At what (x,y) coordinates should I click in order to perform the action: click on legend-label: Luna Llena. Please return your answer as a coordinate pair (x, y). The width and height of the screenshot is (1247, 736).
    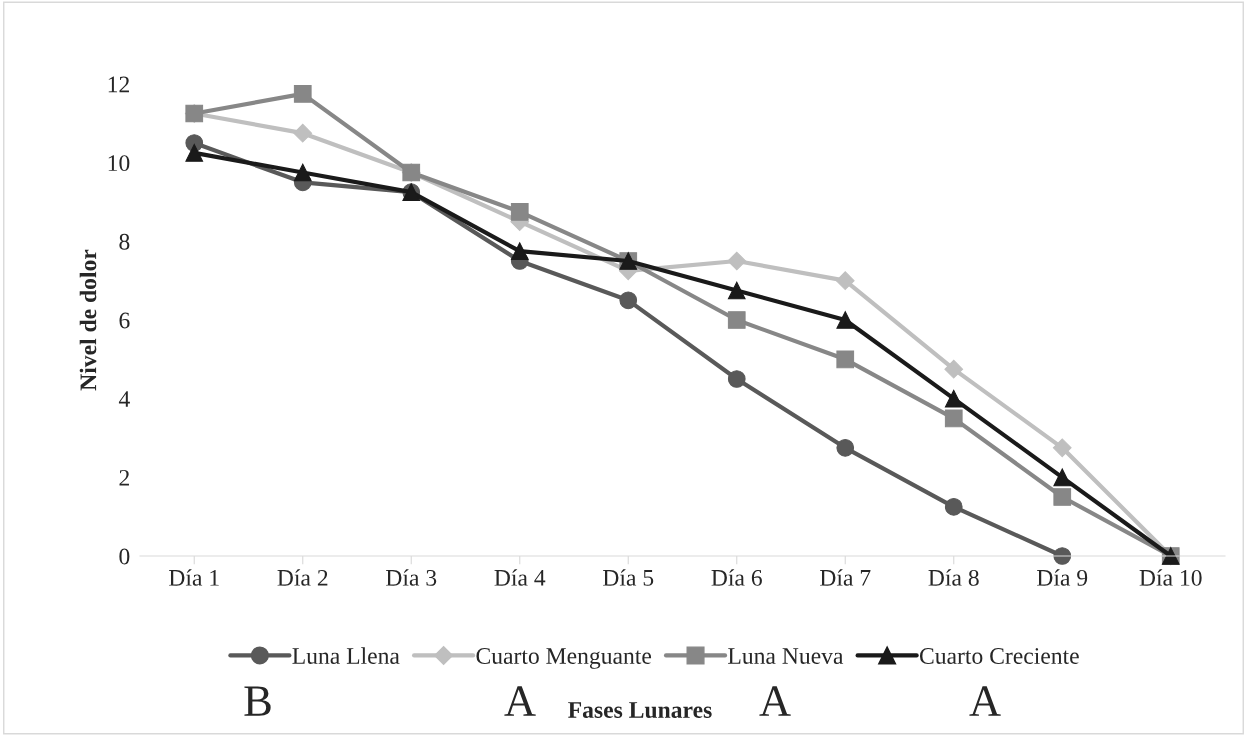
    Looking at the image, I should click on (346, 655).